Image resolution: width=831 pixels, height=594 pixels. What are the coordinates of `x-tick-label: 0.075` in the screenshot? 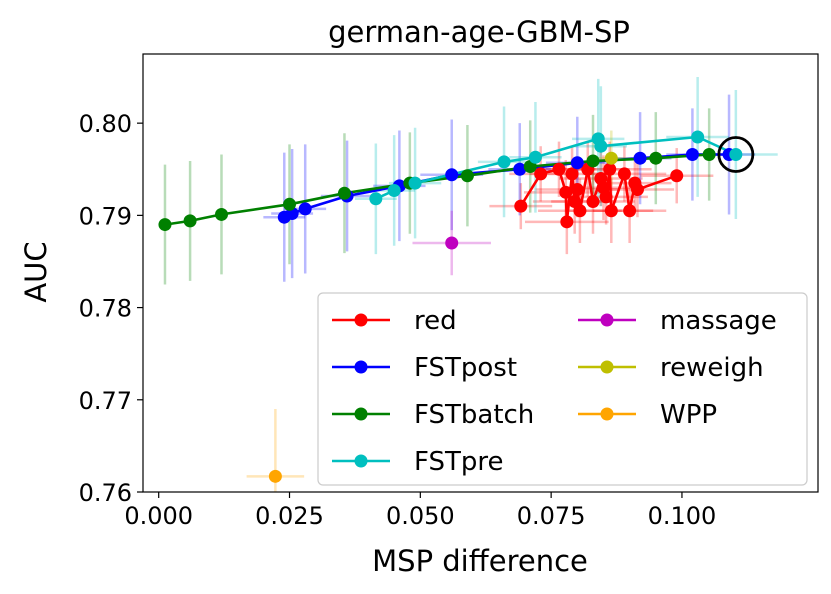 It's located at (551, 516).